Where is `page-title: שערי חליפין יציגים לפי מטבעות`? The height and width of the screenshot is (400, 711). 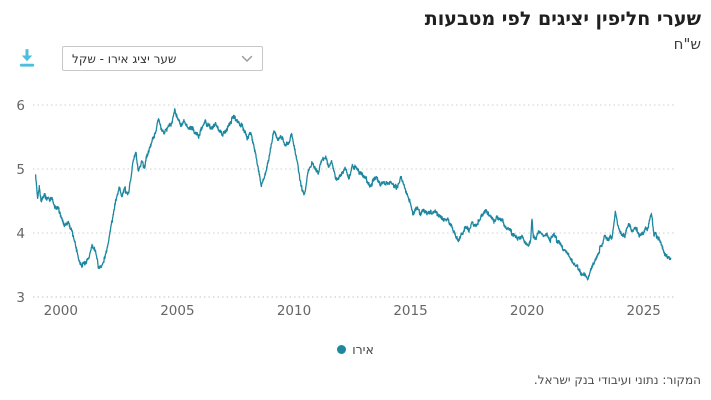
page-title: שערי חליפין יציגים לפי מטבעות is located at coordinates (562, 19).